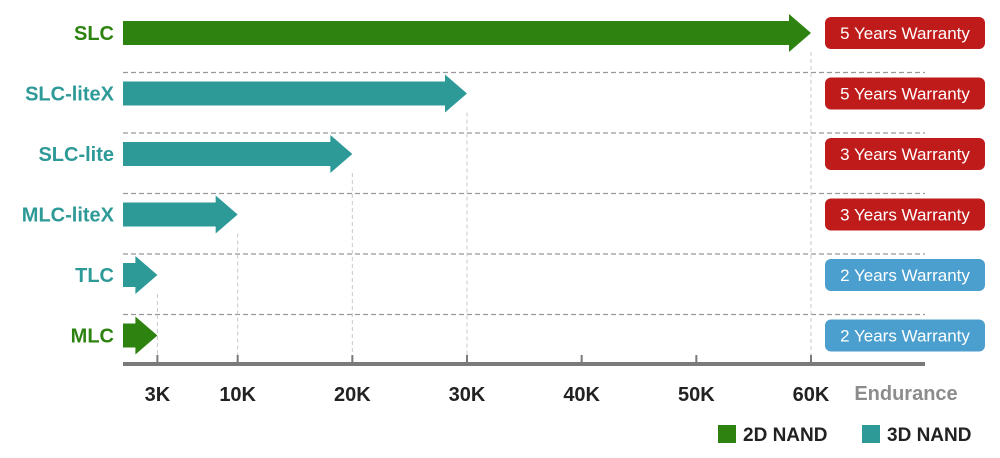 Image resolution: width=1000 pixels, height=458 pixels. I want to click on x-tick-label: 30K, so click(467, 395).